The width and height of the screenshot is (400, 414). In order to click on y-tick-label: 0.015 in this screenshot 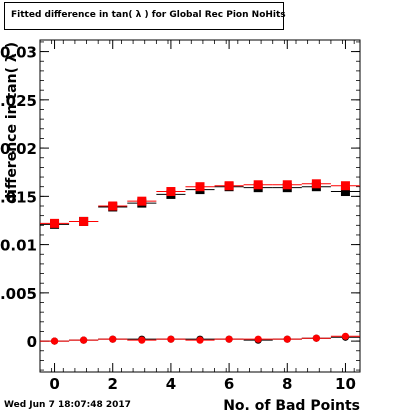, I will do `click(18, 197)`.